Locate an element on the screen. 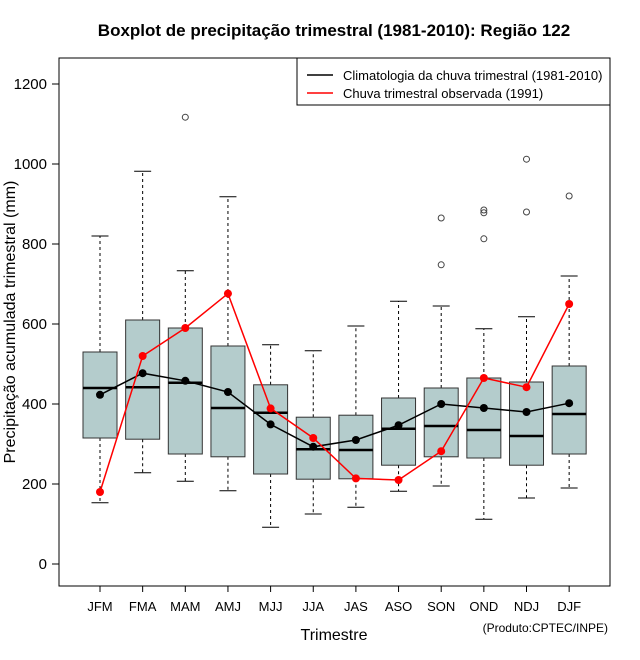  y-tick-label: 200 is located at coordinates (34, 484).